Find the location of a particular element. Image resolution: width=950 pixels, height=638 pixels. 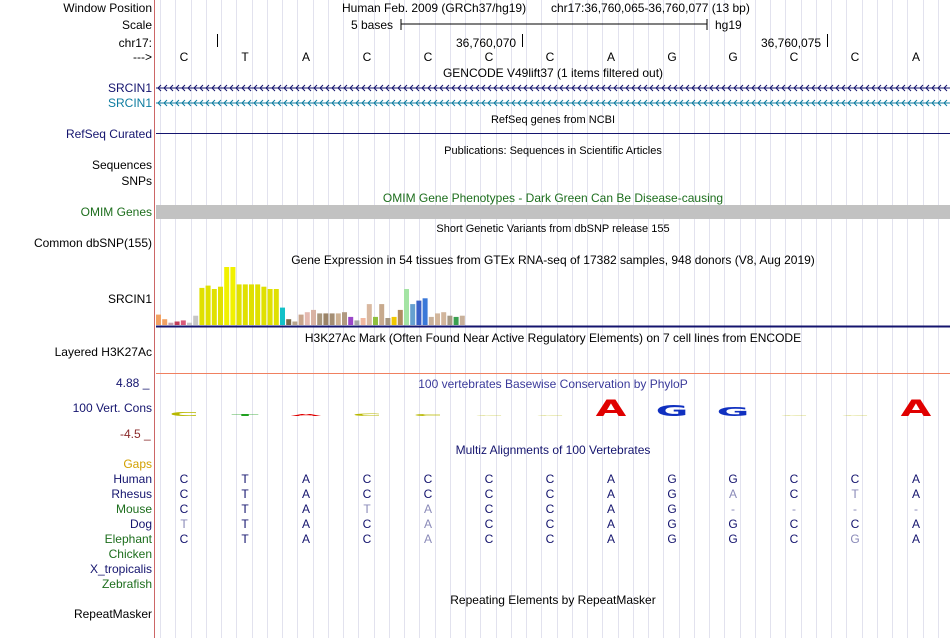

snps-label: SNPs is located at coordinates (136, 181).